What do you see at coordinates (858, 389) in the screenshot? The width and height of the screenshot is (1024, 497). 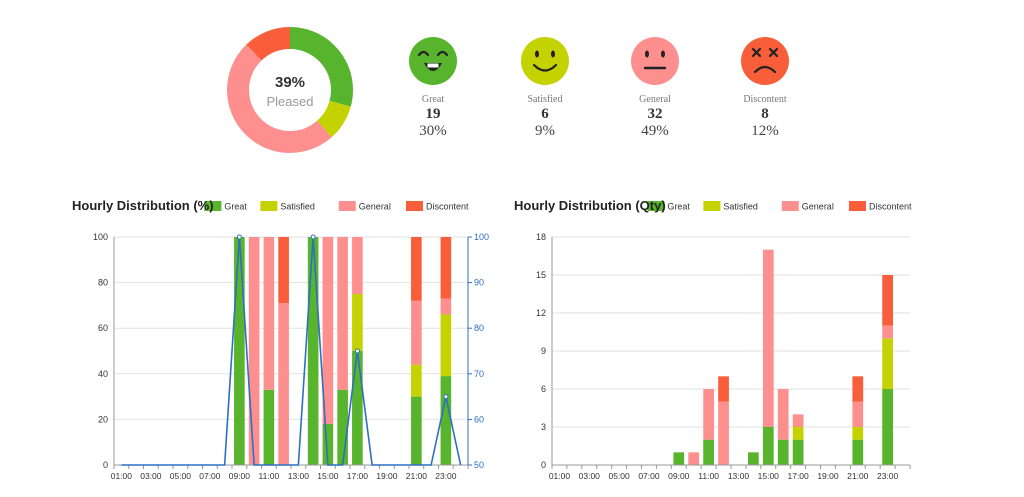 I see `bar-discontent-21:00` at bounding box center [858, 389].